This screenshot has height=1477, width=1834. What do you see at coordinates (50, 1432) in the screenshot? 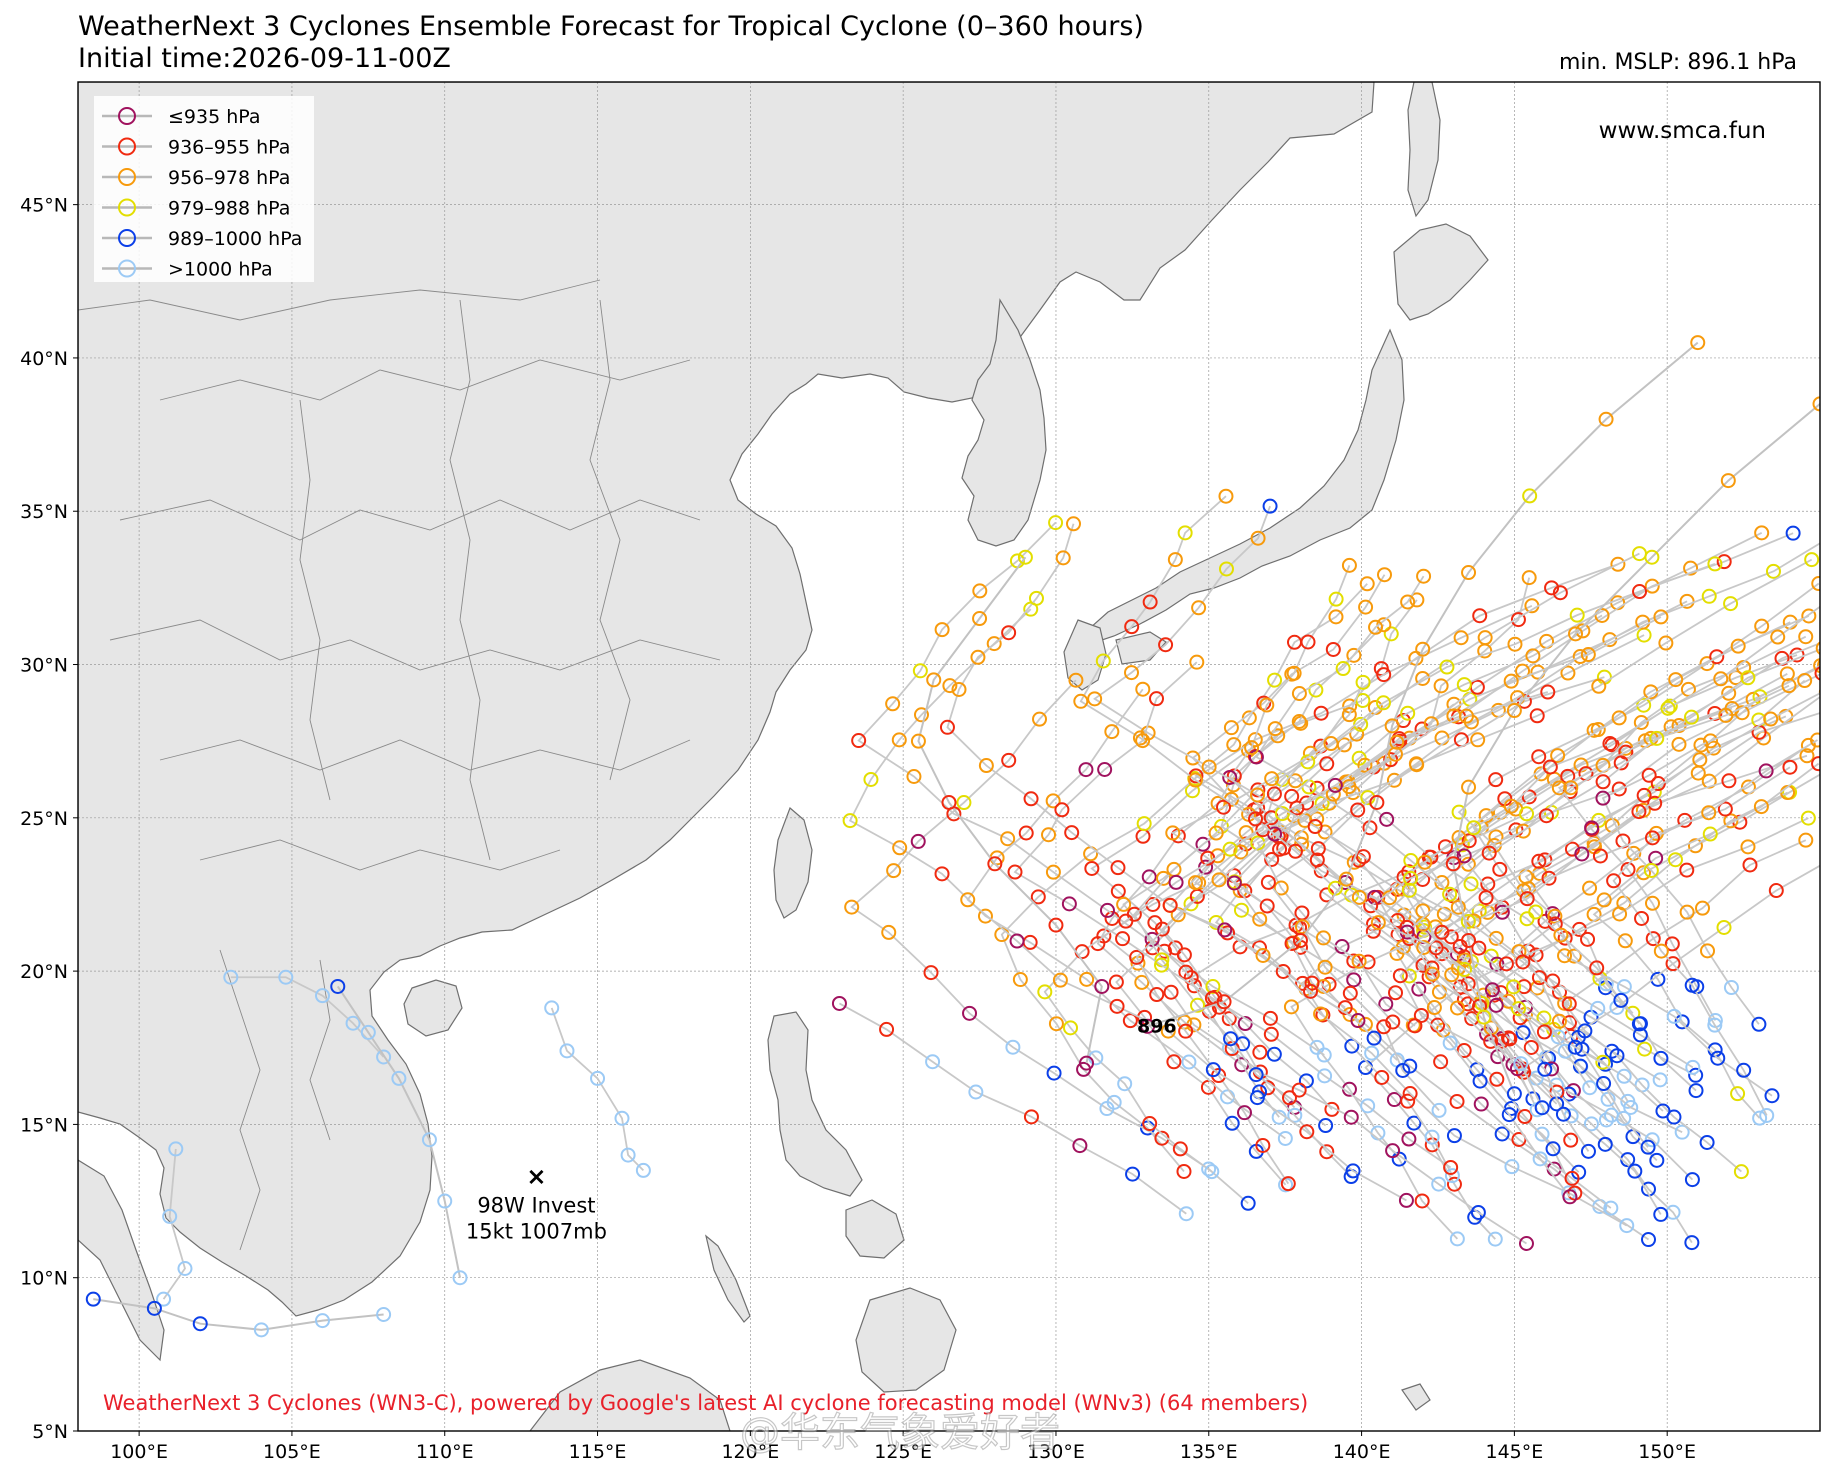
I see `lat-tick-label: 5°N` at bounding box center [50, 1432].